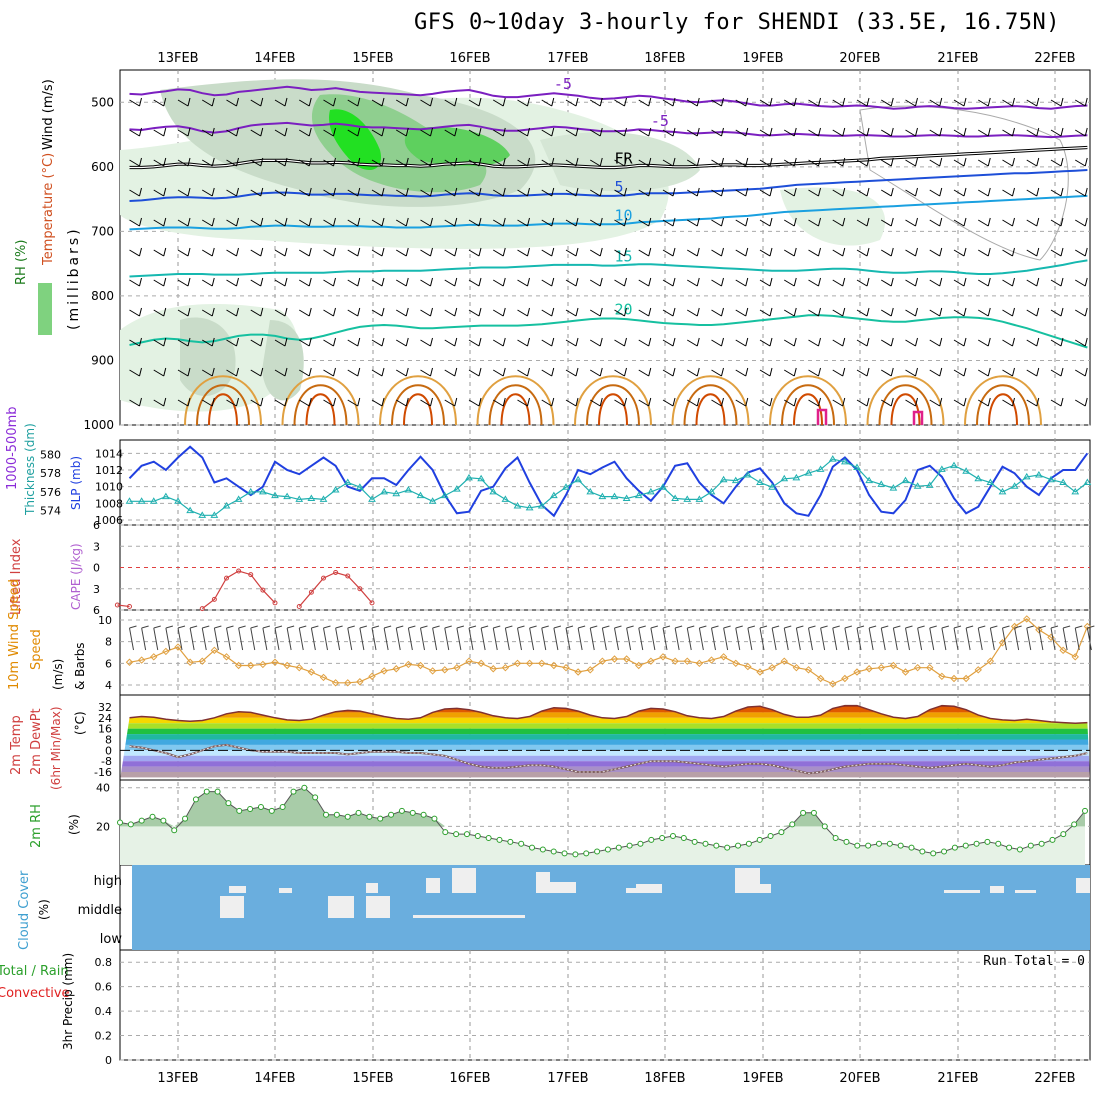 The height and width of the screenshot is (1100, 1100). Describe the element at coordinates (108, 750) in the screenshot. I see `temp-tick-label: 0` at that location.